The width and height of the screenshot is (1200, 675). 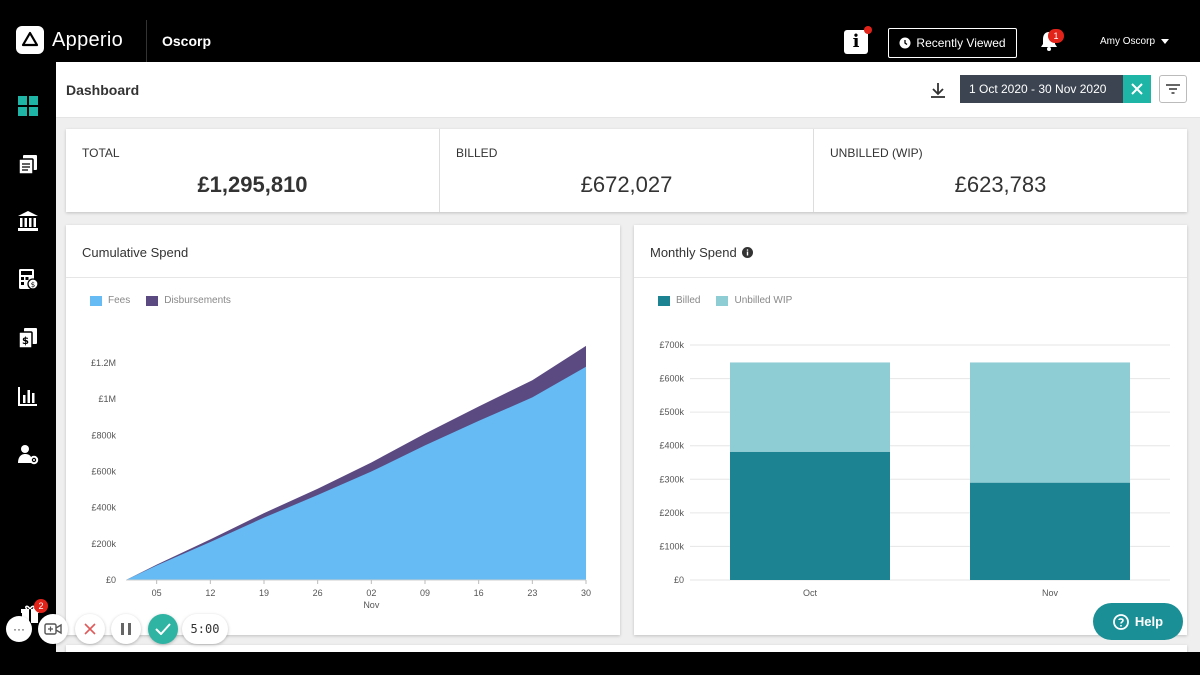 I want to click on check-icon, so click(x=163, y=629).